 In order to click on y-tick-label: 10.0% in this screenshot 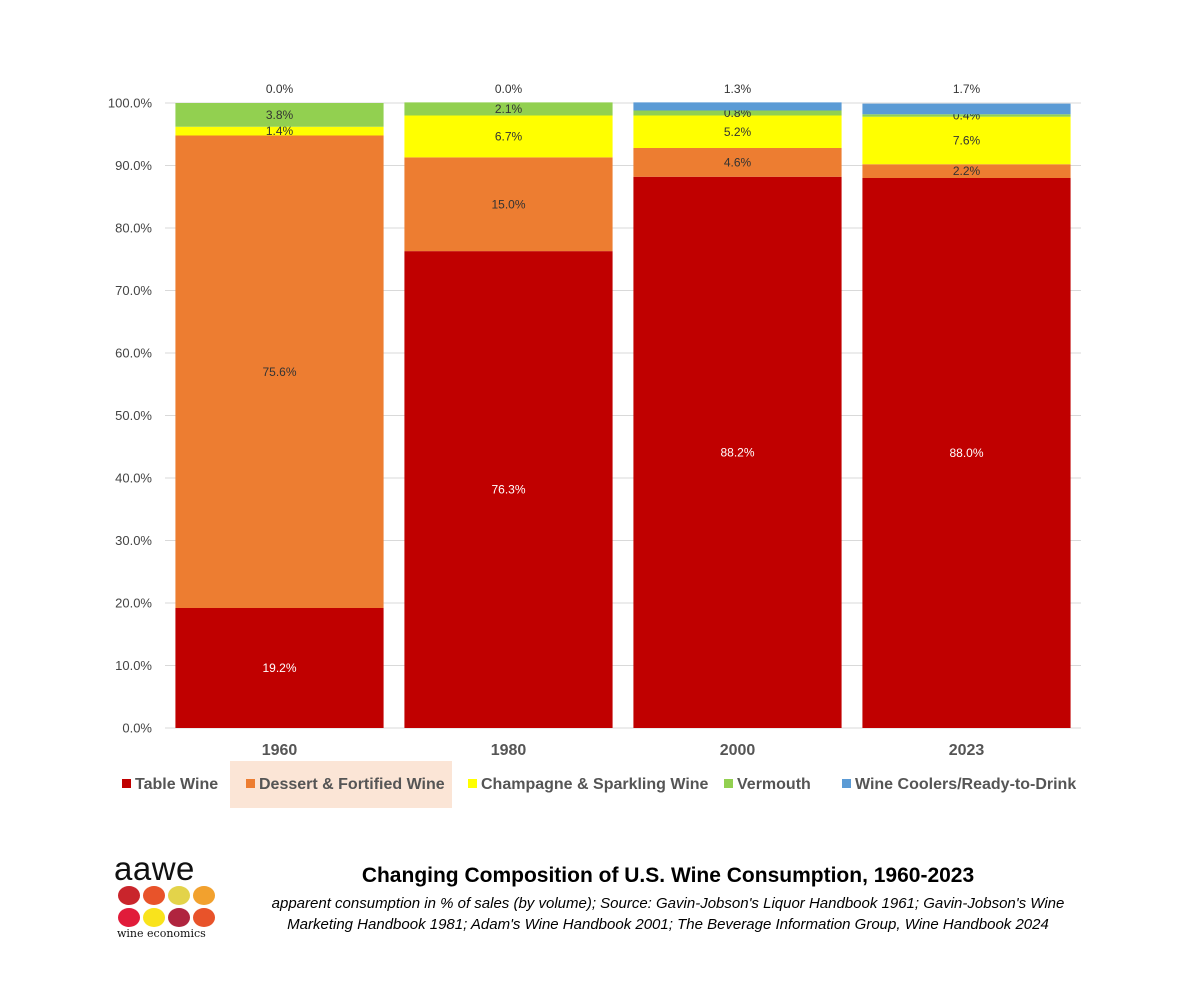, I will do `click(133, 665)`.